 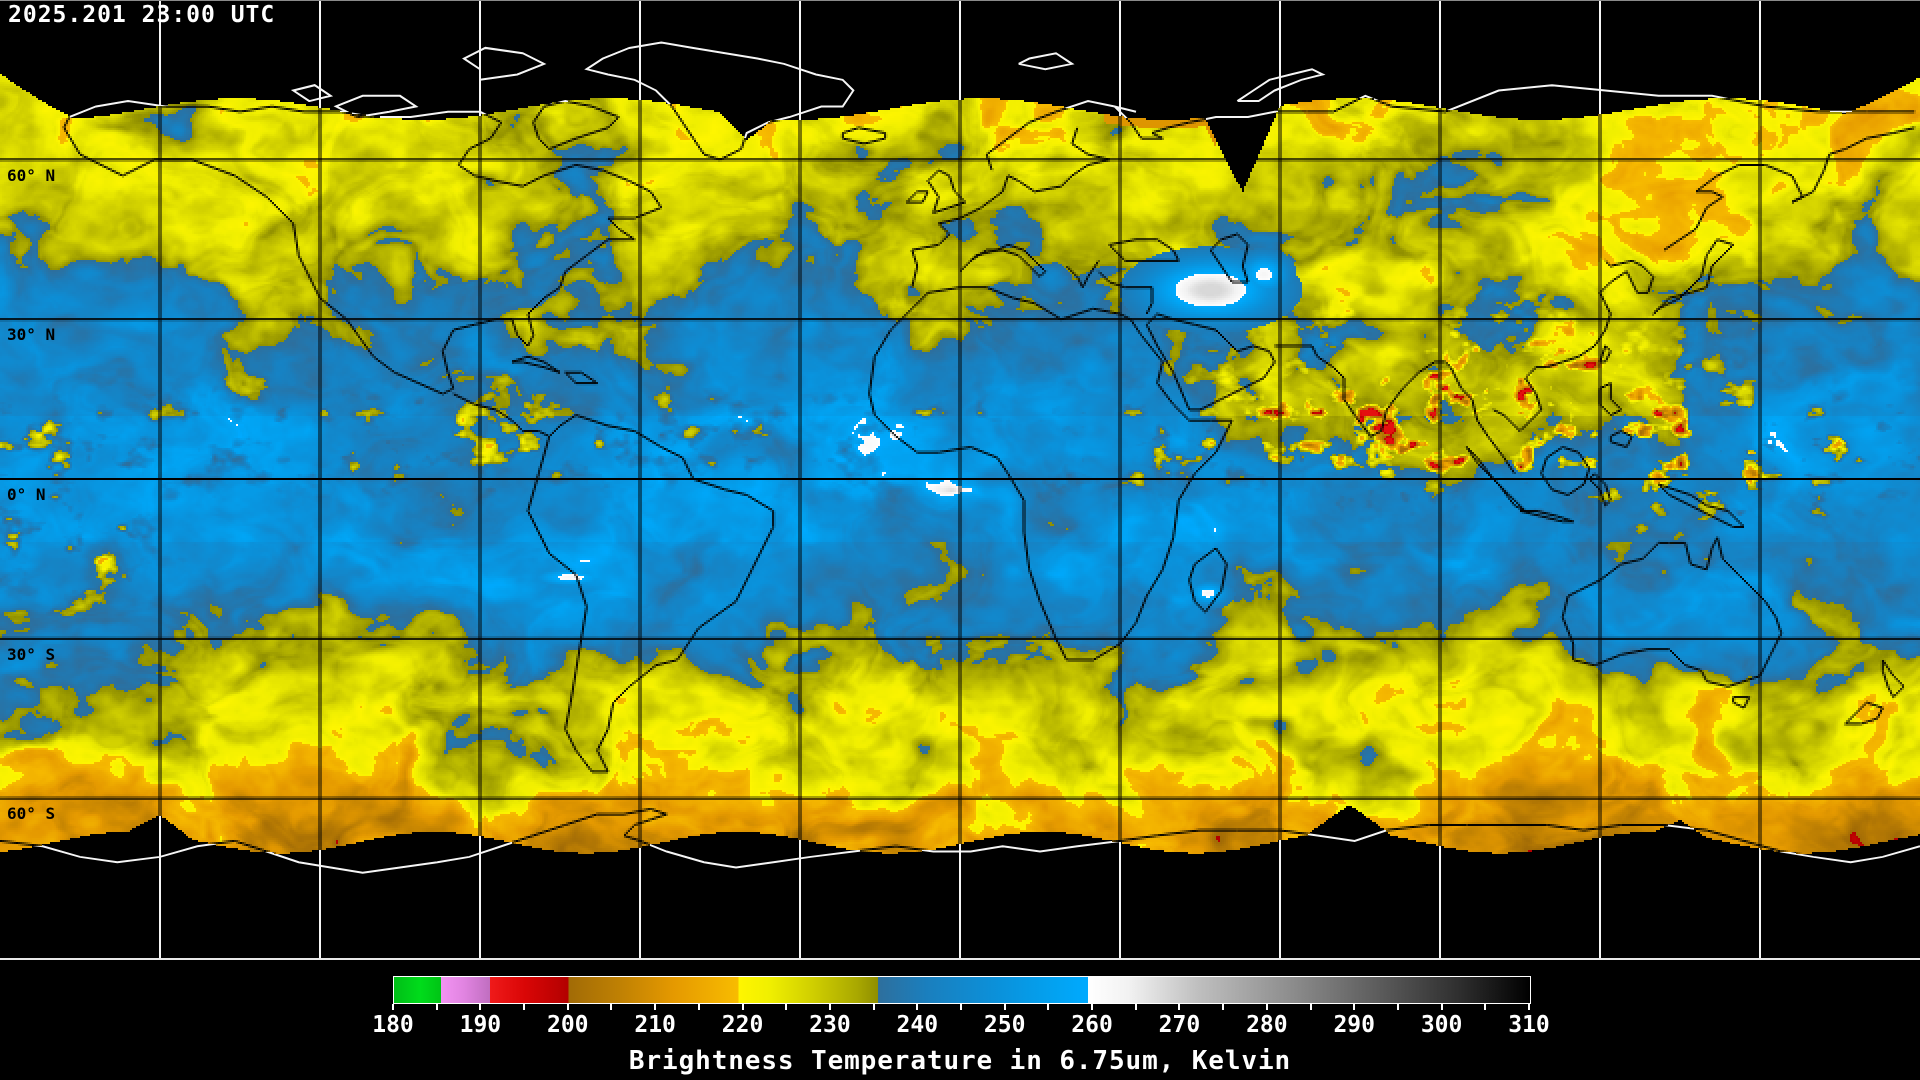 I want to click on colorbar, so click(x=962, y=990).